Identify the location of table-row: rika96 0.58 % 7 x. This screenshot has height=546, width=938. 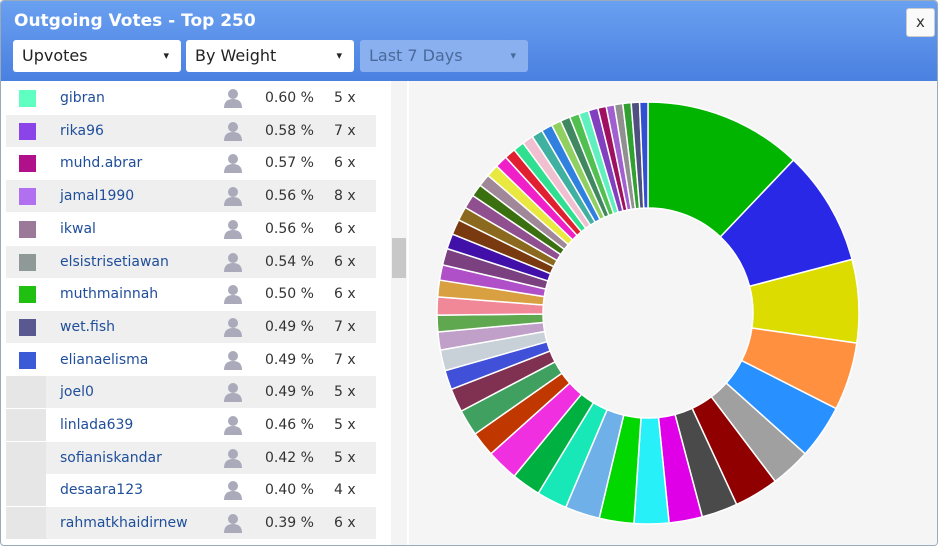
(191, 130).